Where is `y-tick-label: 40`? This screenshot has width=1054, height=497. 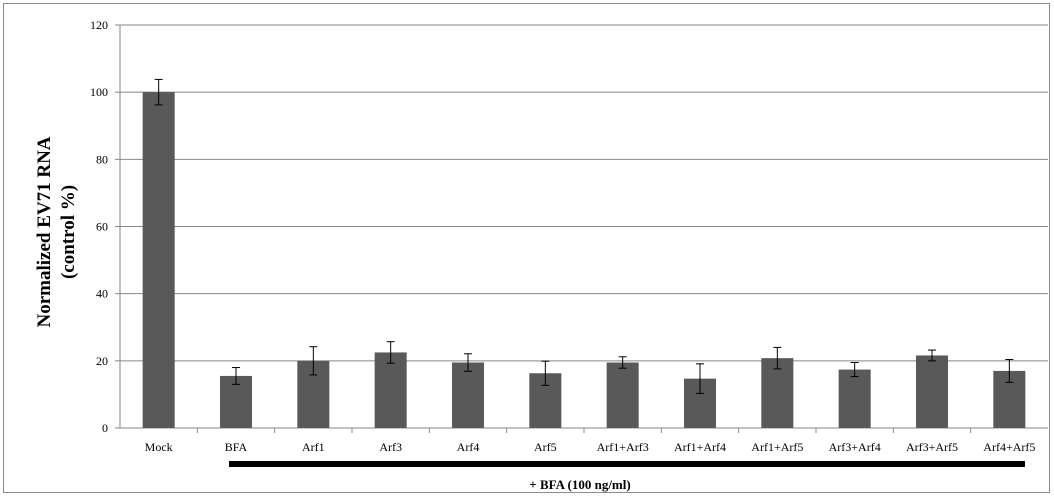 y-tick-label: 40 is located at coordinates (102, 294).